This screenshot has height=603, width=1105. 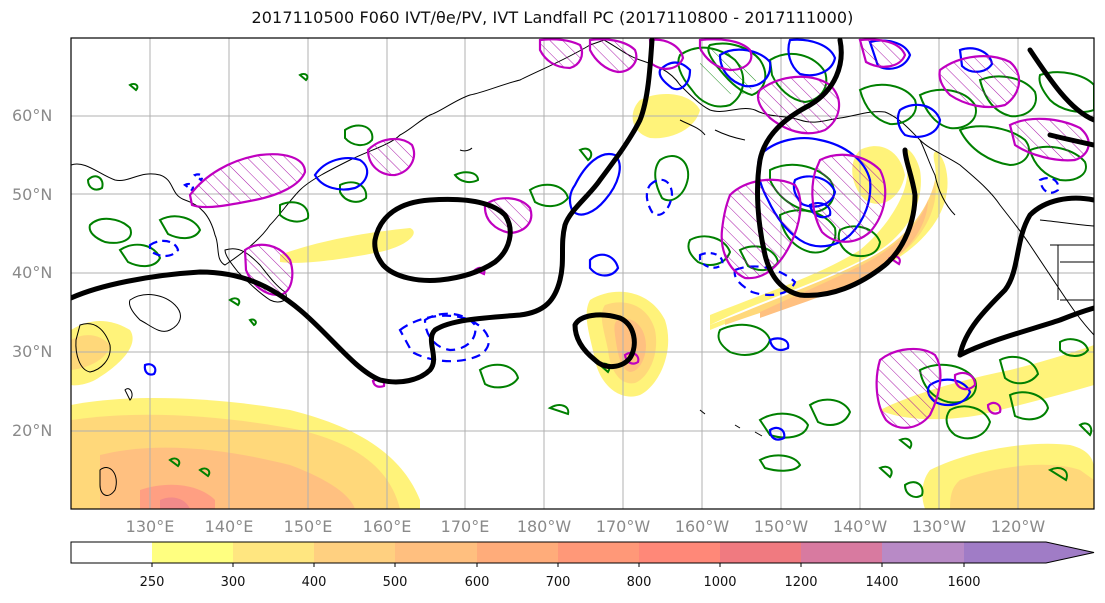 I want to click on colorbar-tick-label: 1200, so click(x=801, y=582).